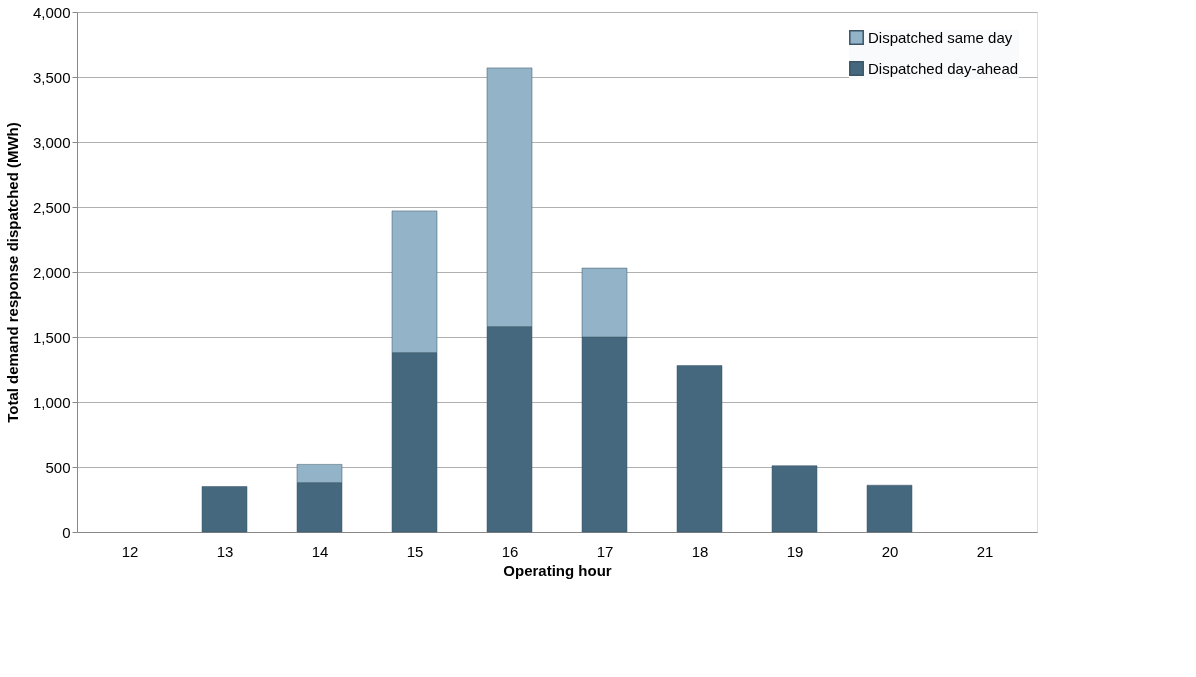 Image resolution: width=1196 pixels, height=677 pixels. What do you see at coordinates (51, 272) in the screenshot?
I see `y-tick-label: 2,000` at bounding box center [51, 272].